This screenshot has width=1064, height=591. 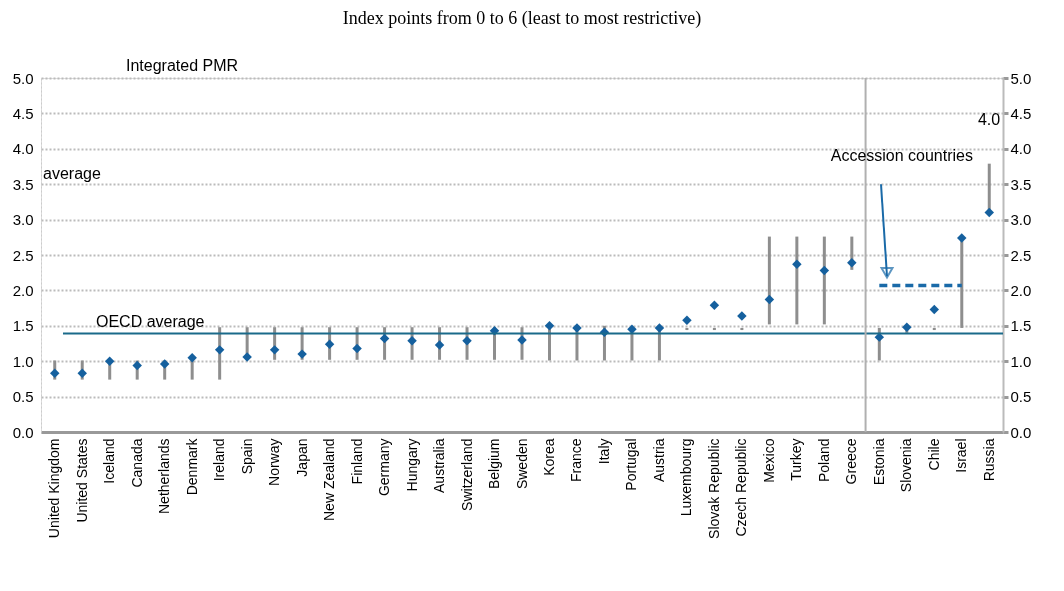 I want to click on x-tick-label: Chile, so click(x=933, y=454).